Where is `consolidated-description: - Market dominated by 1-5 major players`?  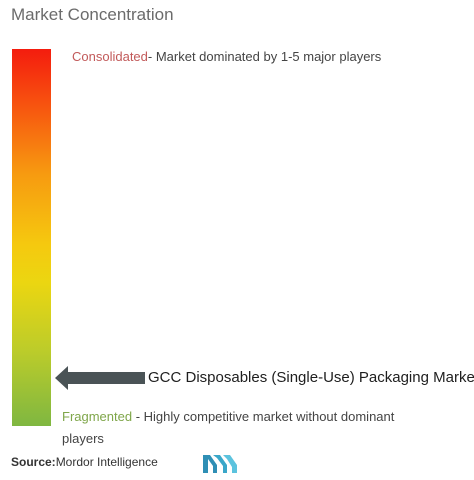
consolidated-description: - Market dominated by 1-5 major players is located at coordinates (264, 56).